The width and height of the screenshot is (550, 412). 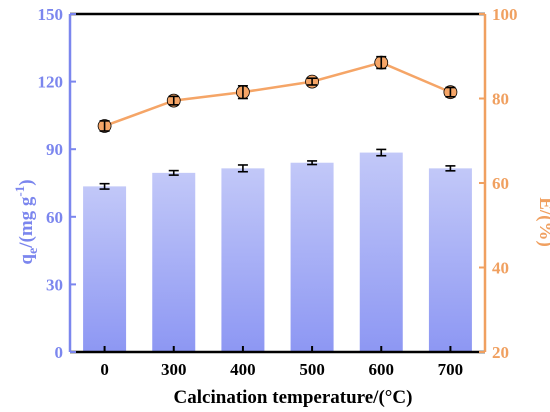 I want to click on x-tick-label-600: 600, so click(x=382, y=369).